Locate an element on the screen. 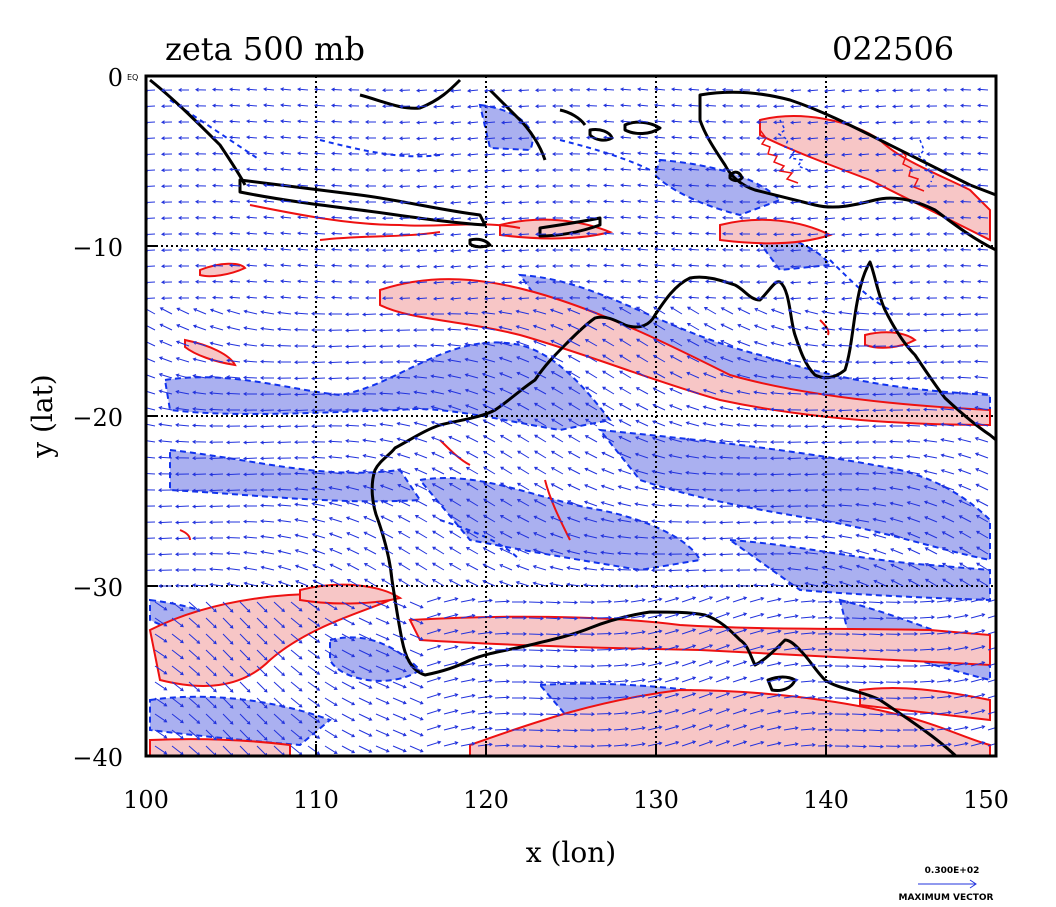 This screenshot has width=1056, height=907. max-vector-label: MAXIMUM VECTOR is located at coordinates (945, 898).